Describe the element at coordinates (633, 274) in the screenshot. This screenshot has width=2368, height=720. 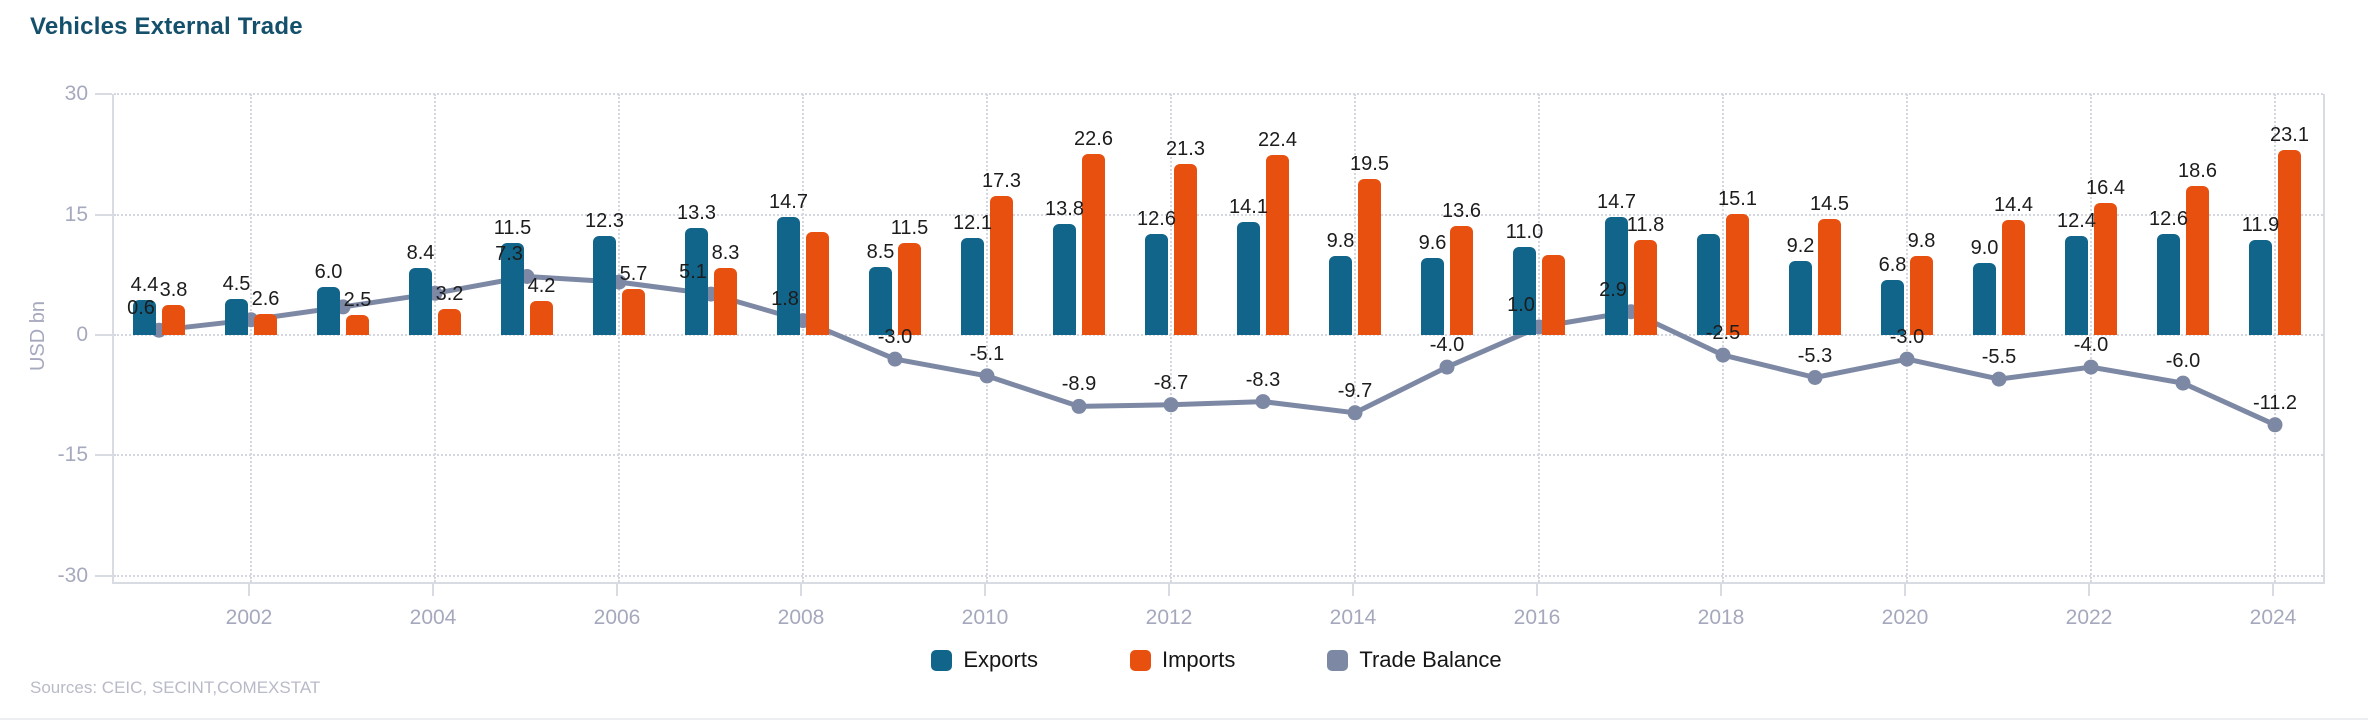
I see `bar-value-label: 5.7` at that location.